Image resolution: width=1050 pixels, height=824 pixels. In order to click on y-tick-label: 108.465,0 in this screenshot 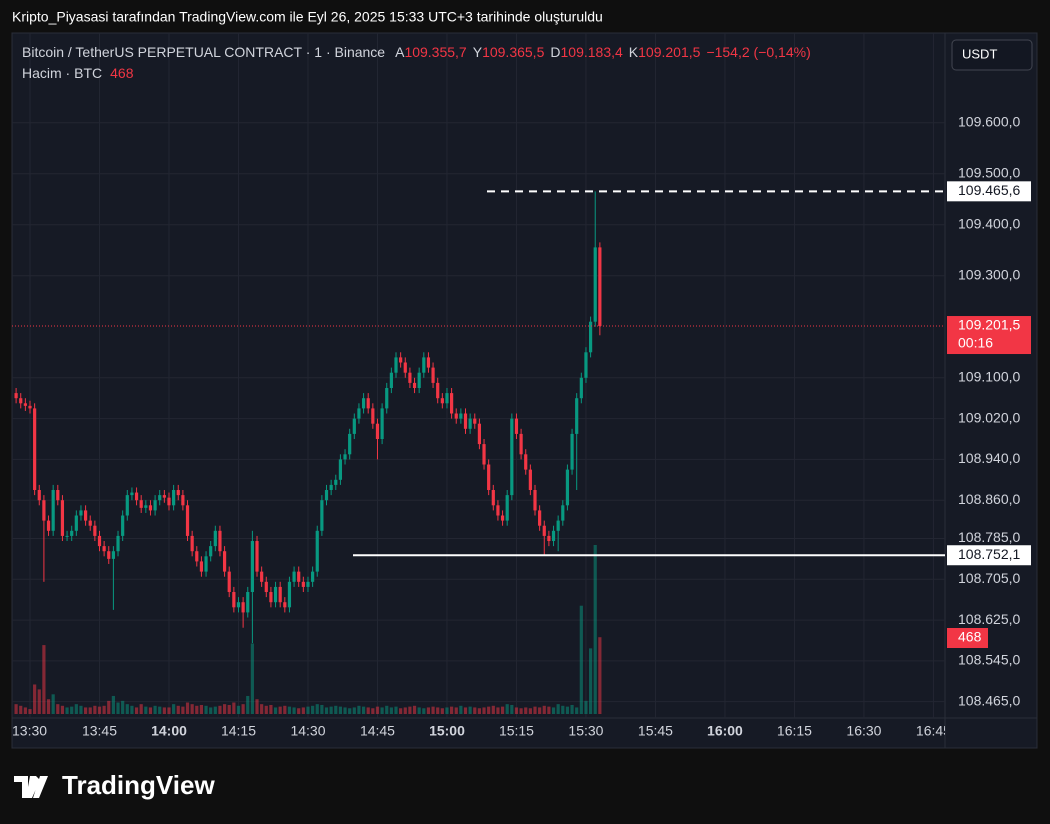, I will do `click(989, 700)`.